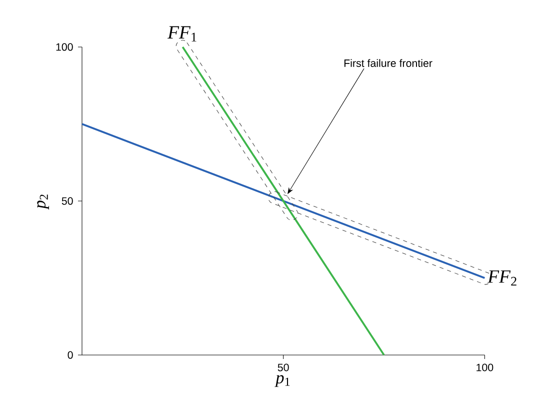  What do you see at coordinates (70, 355) in the screenshot?
I see `y-tick-label: 0` at bounding box center [70, 355].